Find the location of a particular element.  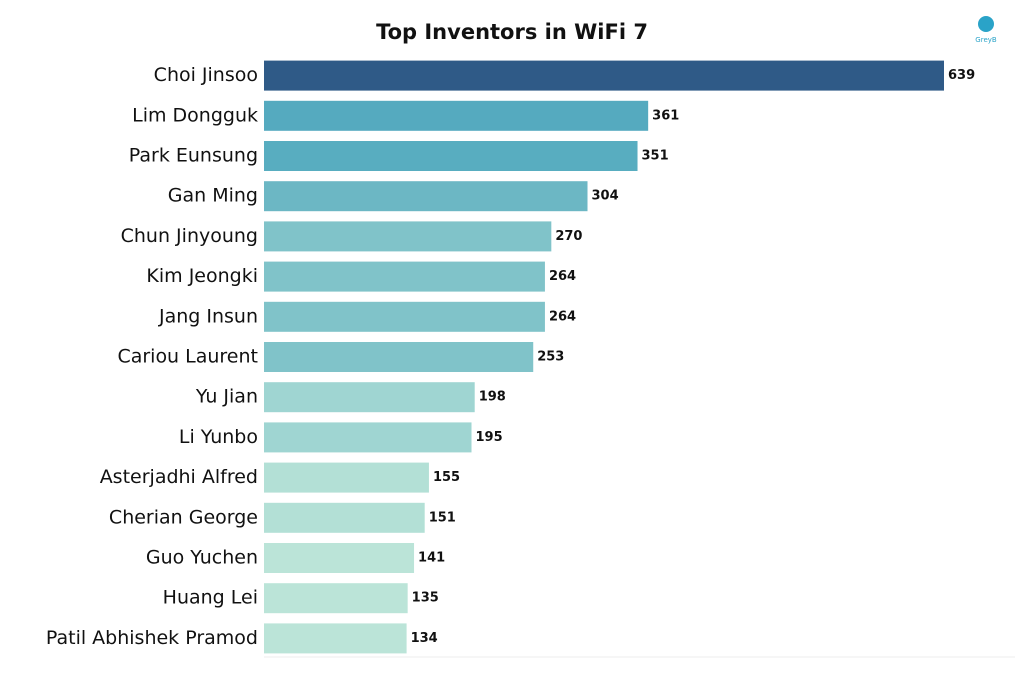

category-label: Huang Lei is located at coordinates (210, 598).